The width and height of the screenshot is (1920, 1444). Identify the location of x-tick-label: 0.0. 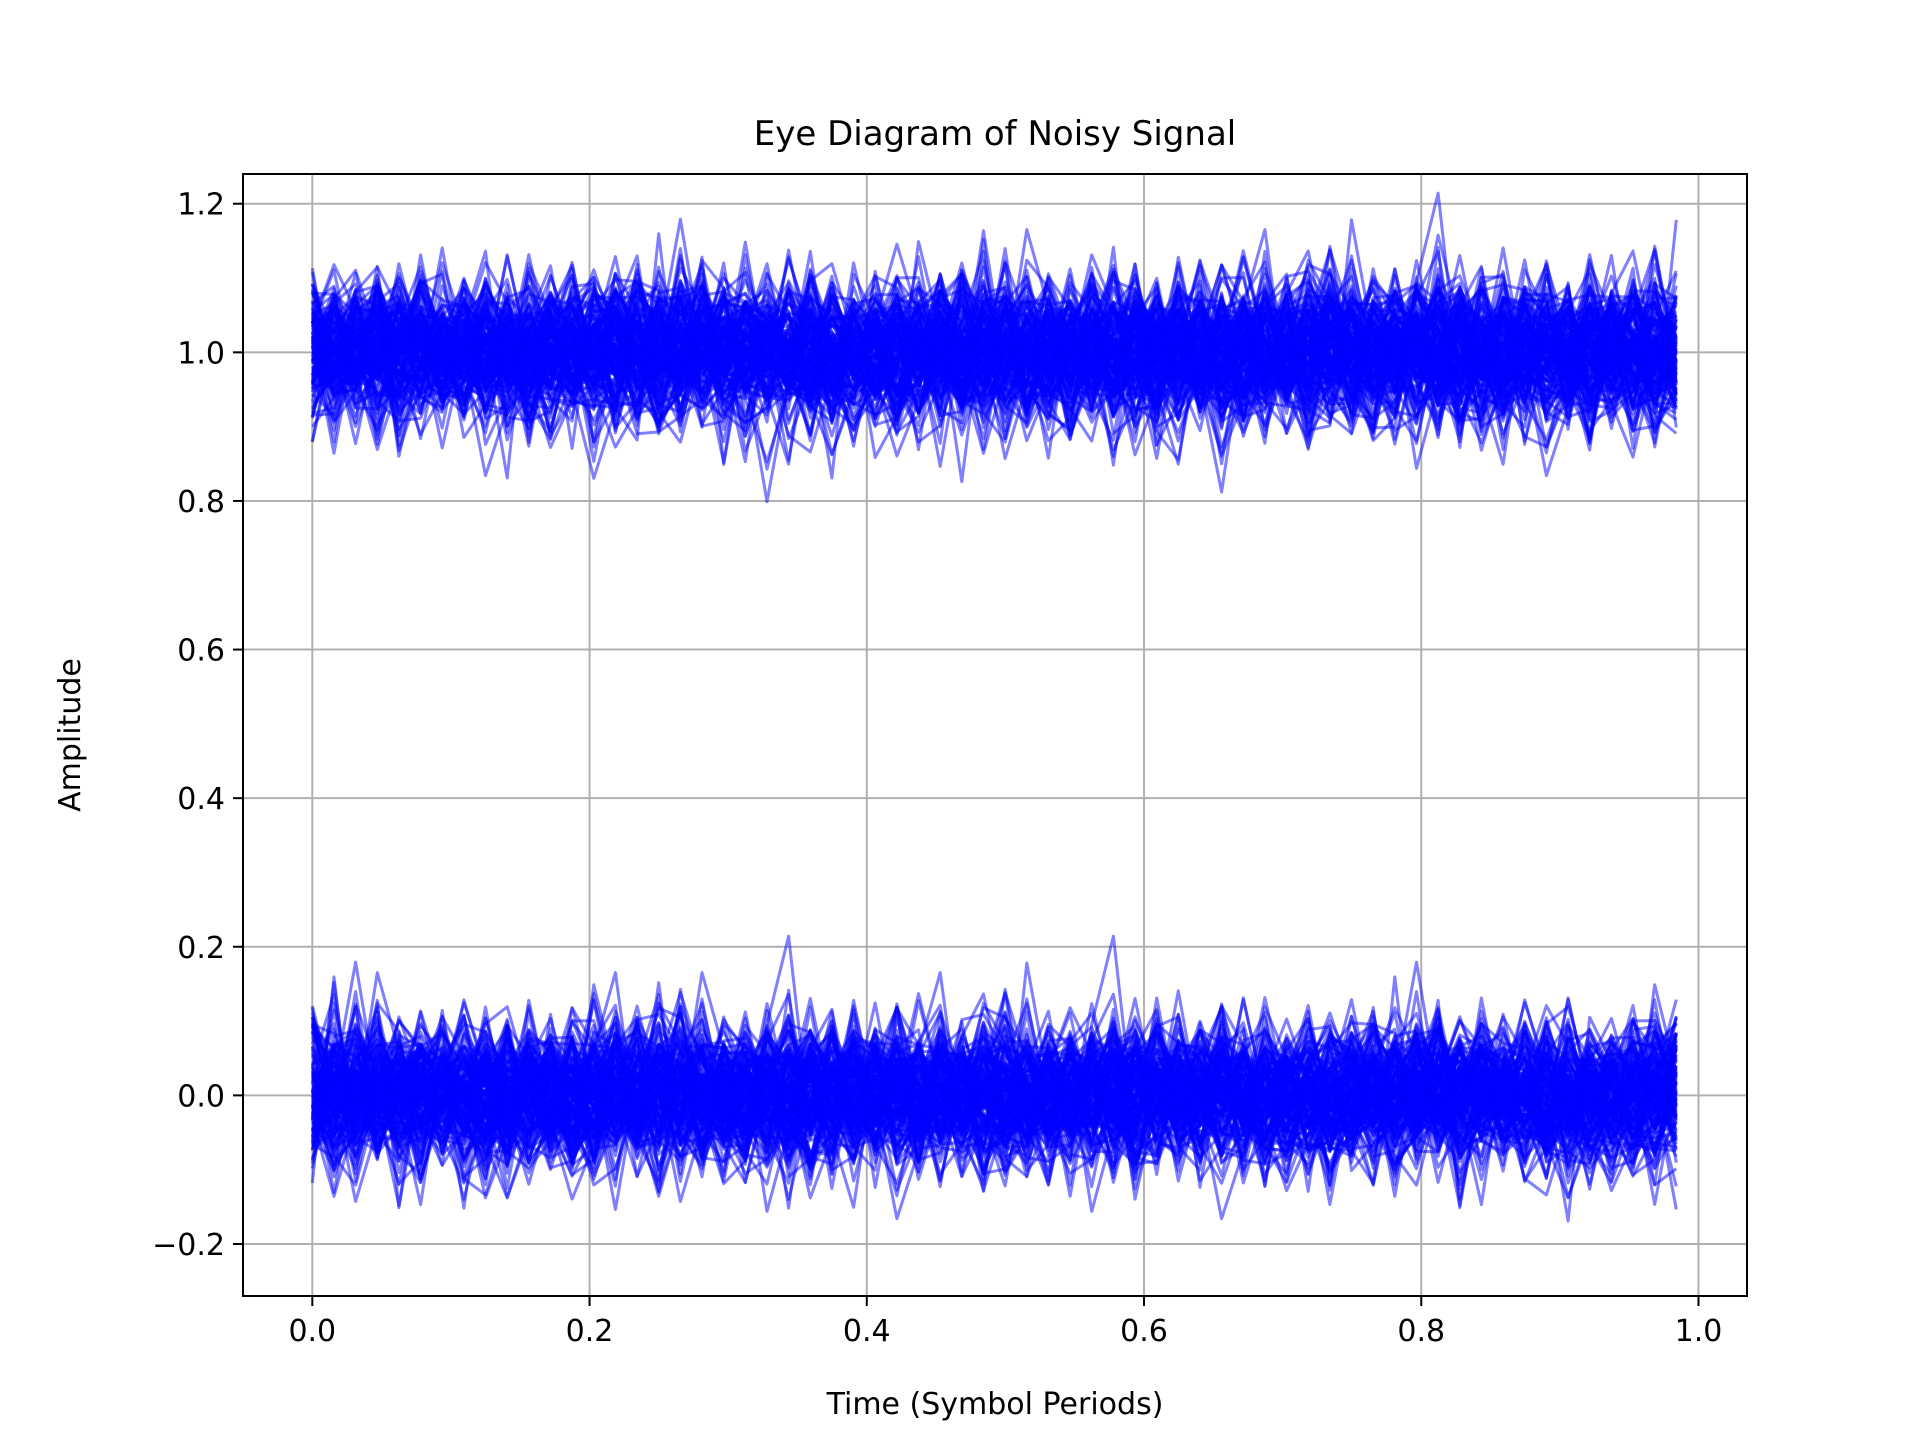
(312, 1331).